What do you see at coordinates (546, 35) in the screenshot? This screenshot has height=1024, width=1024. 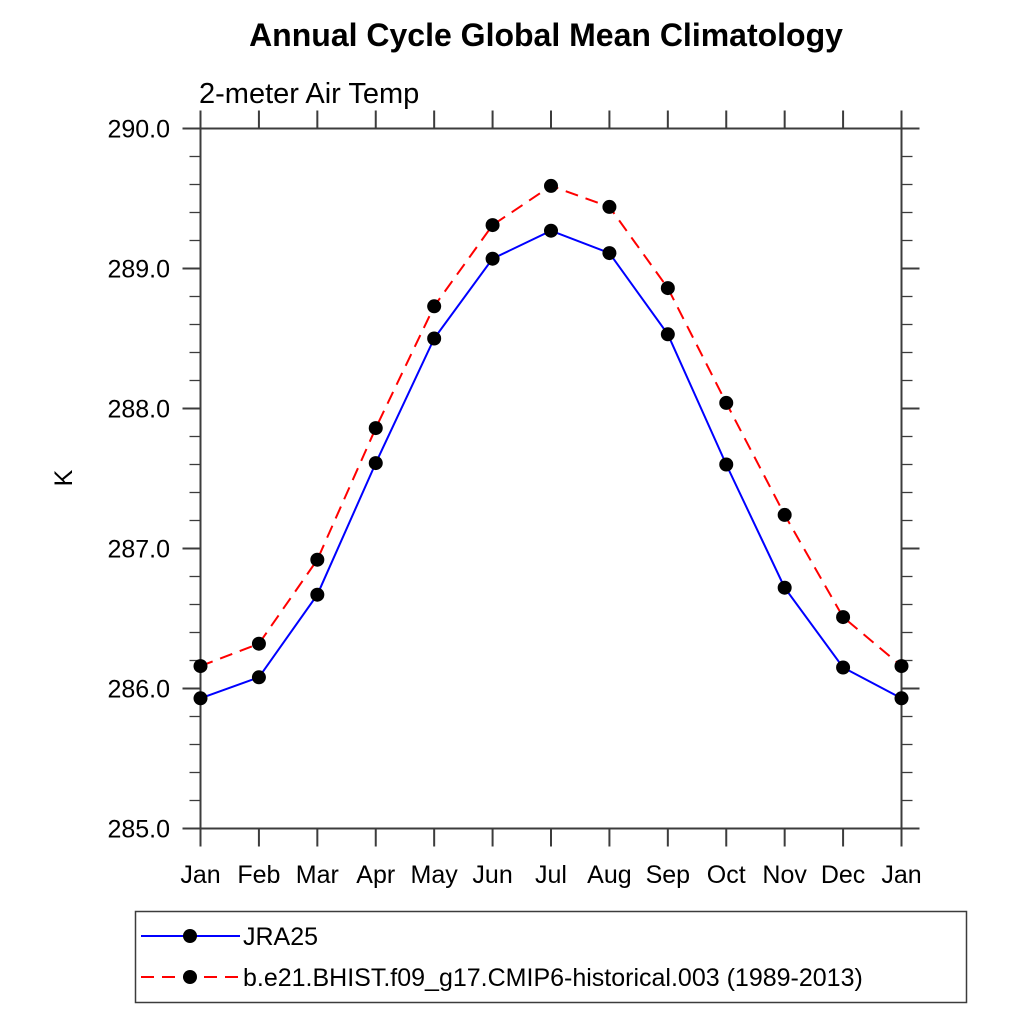 I see `chart-title: Annual Cycle Global Mean Climatology` at bounding box center [546, 35].